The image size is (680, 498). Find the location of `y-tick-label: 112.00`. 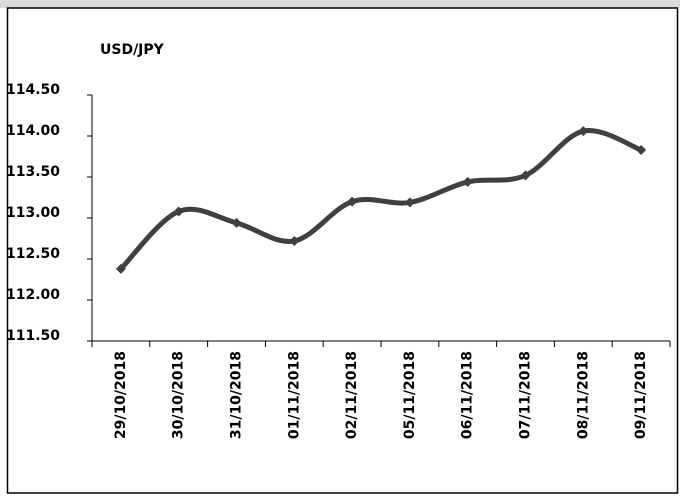

y-tick-label: 112.00 is located at coordinates (33, 295).